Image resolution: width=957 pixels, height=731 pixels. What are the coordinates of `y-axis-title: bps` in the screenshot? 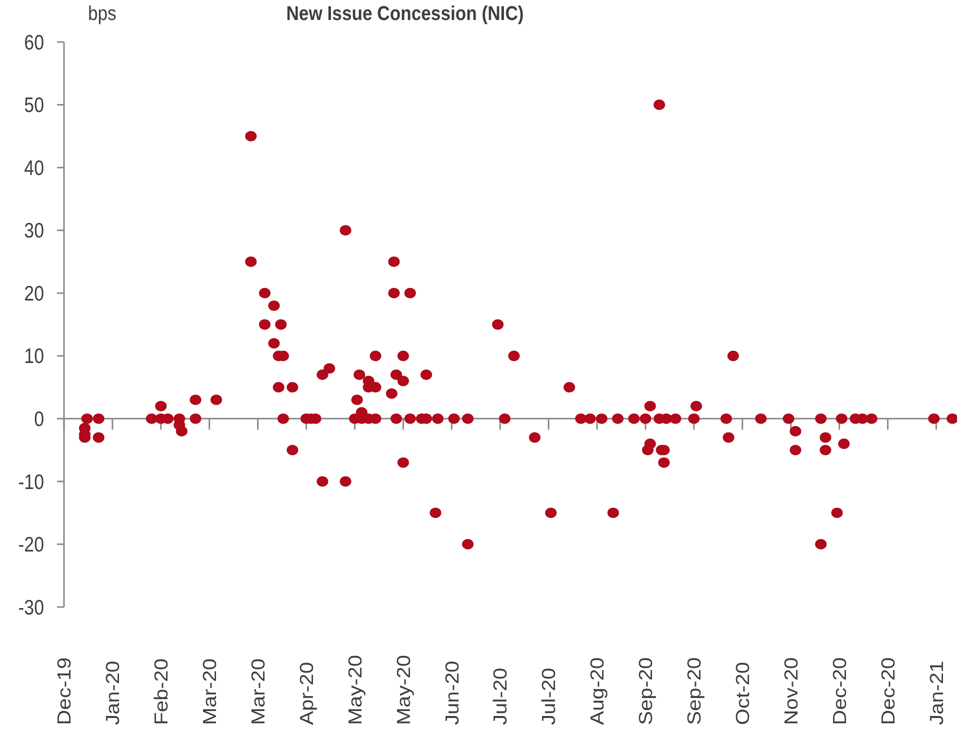 It's located at (102, 13).